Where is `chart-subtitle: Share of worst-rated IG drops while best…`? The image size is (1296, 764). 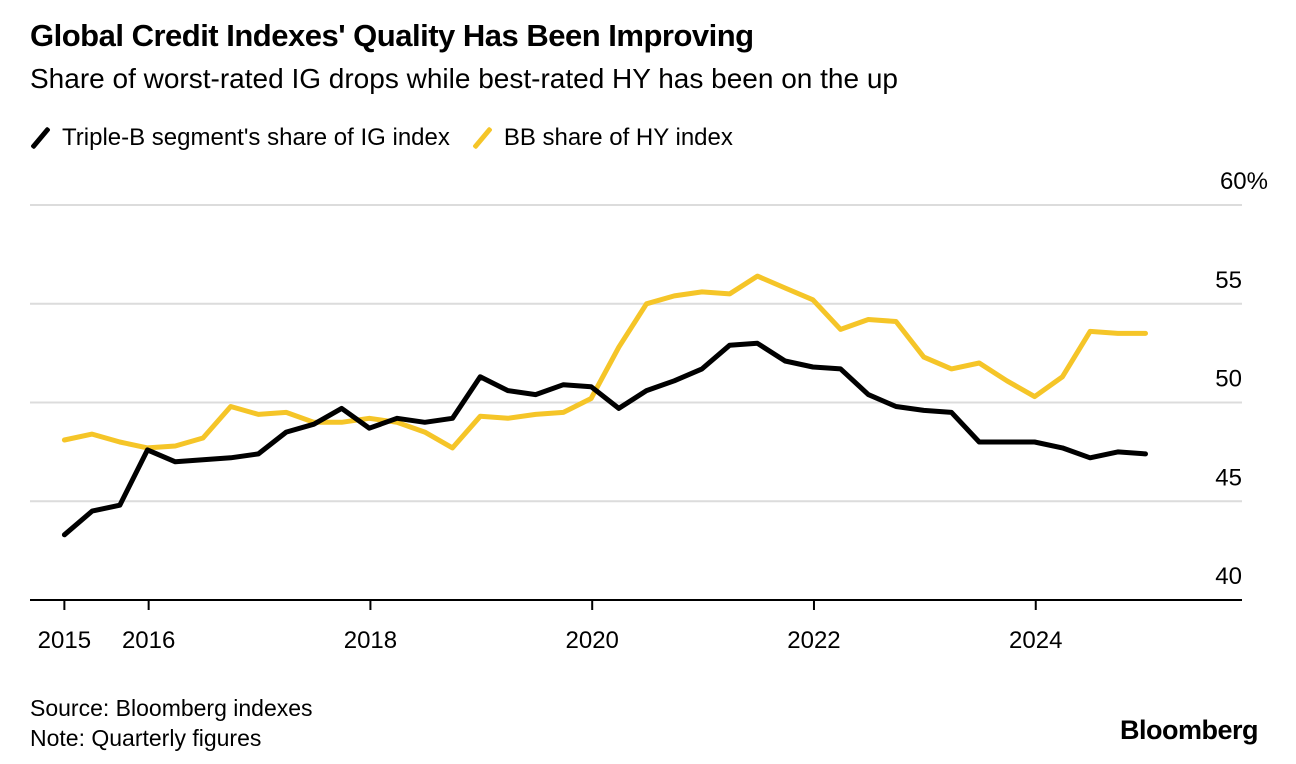 chart-subtitle: Share of worst-rated IG drops while best… is located at coordinates (464, 78).